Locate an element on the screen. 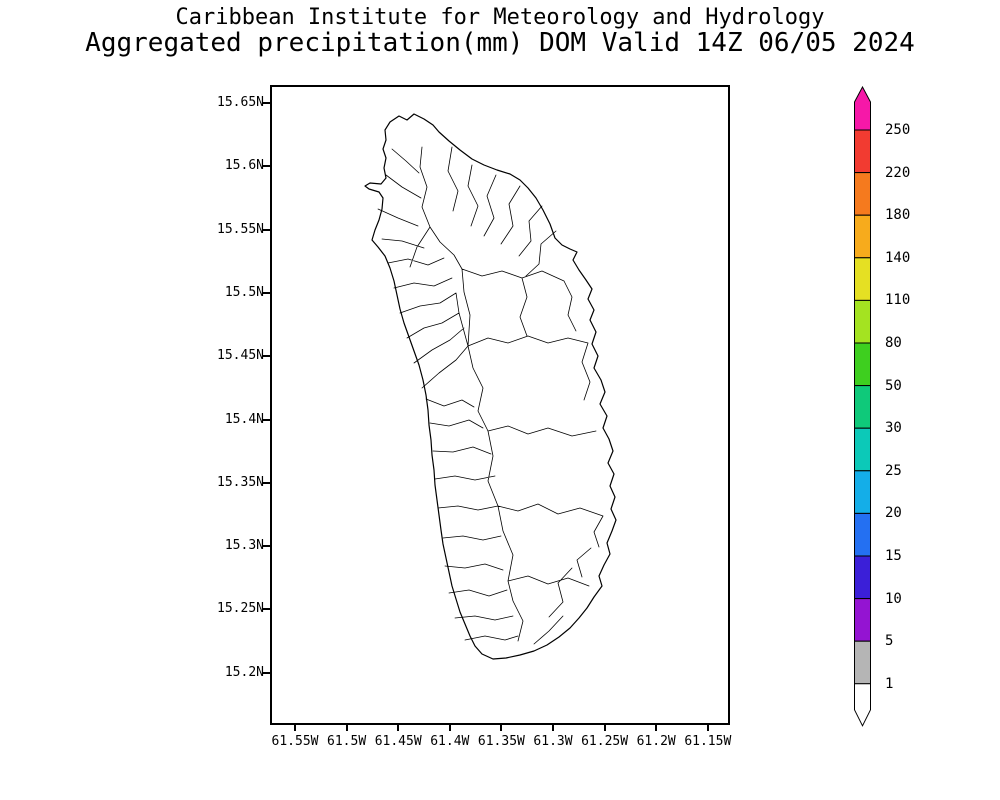  colorbar-level-label: 25 is located at coordinates (893, 470).